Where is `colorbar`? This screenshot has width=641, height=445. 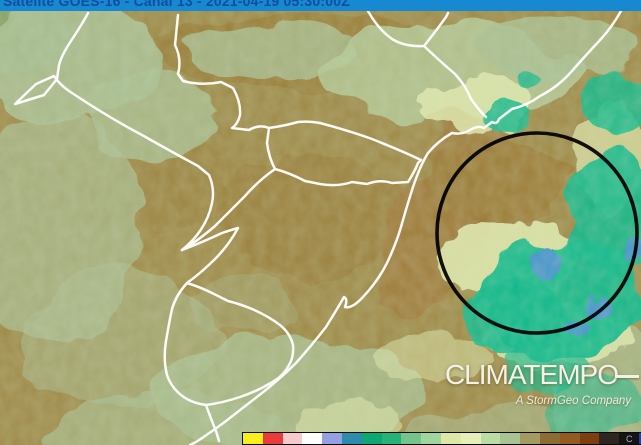
colorbar is located at coordinates (441, 438).